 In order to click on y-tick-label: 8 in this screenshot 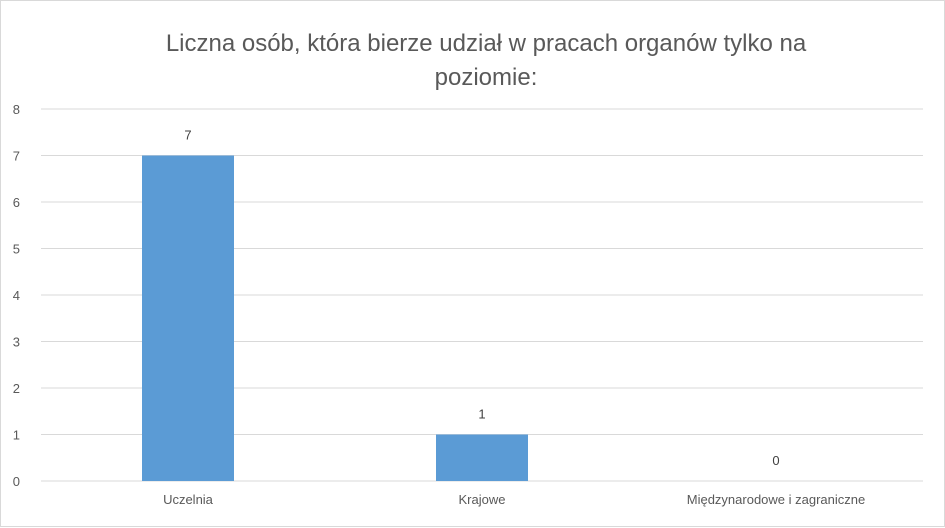, I will do `click(16, 109)`.